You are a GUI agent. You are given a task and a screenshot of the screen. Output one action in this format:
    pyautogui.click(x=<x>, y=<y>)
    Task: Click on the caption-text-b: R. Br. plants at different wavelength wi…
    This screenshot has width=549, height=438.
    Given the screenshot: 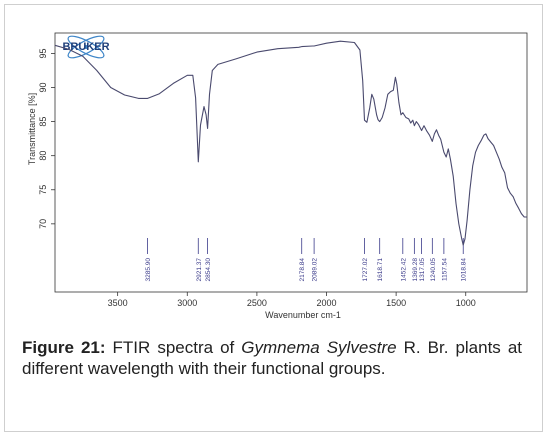 What is the action you would take?
    pyautogui.click(x=272, y=358)
    